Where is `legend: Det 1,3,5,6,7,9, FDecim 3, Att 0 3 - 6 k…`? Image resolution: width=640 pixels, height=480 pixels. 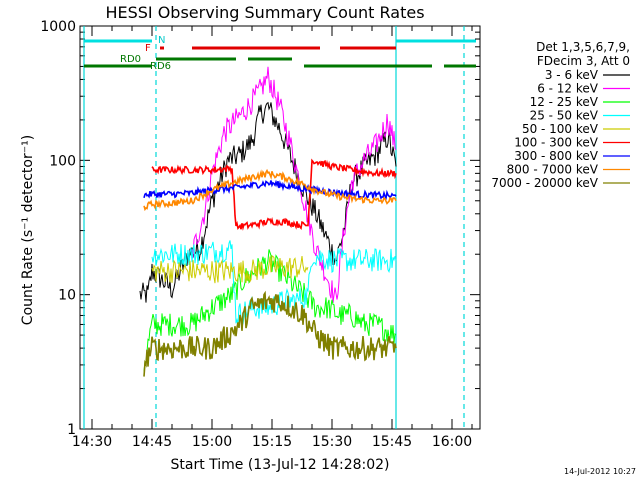
legend: Det 1,3,5,6,7,9, FDecim 3, Att 0 3 - 6 k… is located at coordinates (560, 115).